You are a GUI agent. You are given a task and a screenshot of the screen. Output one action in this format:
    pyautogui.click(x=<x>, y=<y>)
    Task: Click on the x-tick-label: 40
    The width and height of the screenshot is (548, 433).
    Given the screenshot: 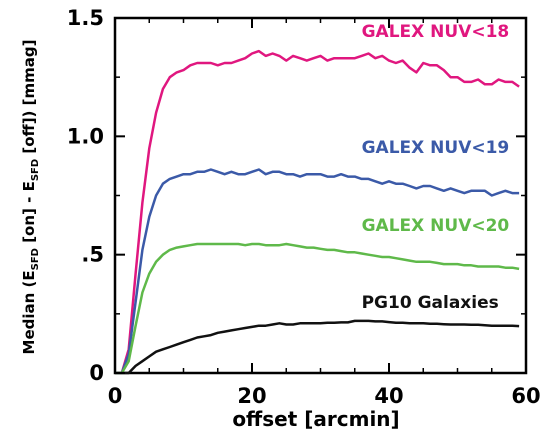 What is the action you would take?
    pyautogui.click(x=388, y=396)
    